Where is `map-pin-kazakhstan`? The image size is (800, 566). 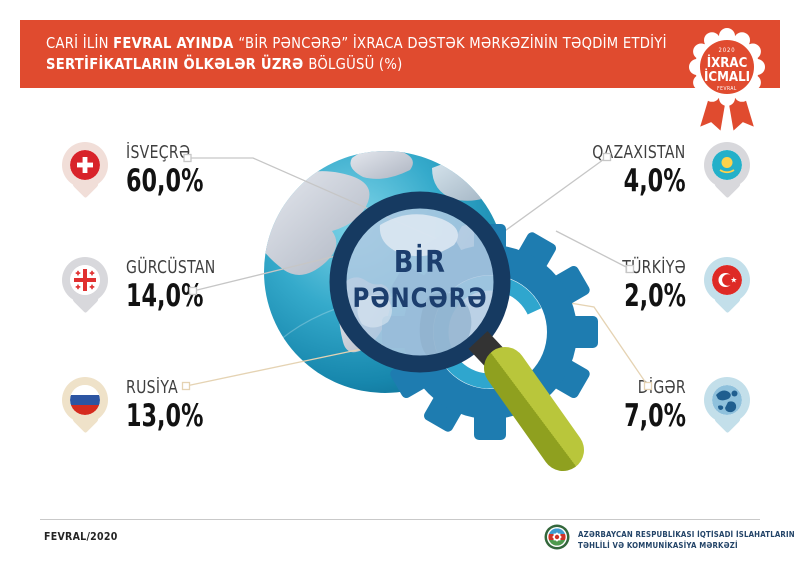 map-pin-kazakhstan is located at coordinates (727, 172).